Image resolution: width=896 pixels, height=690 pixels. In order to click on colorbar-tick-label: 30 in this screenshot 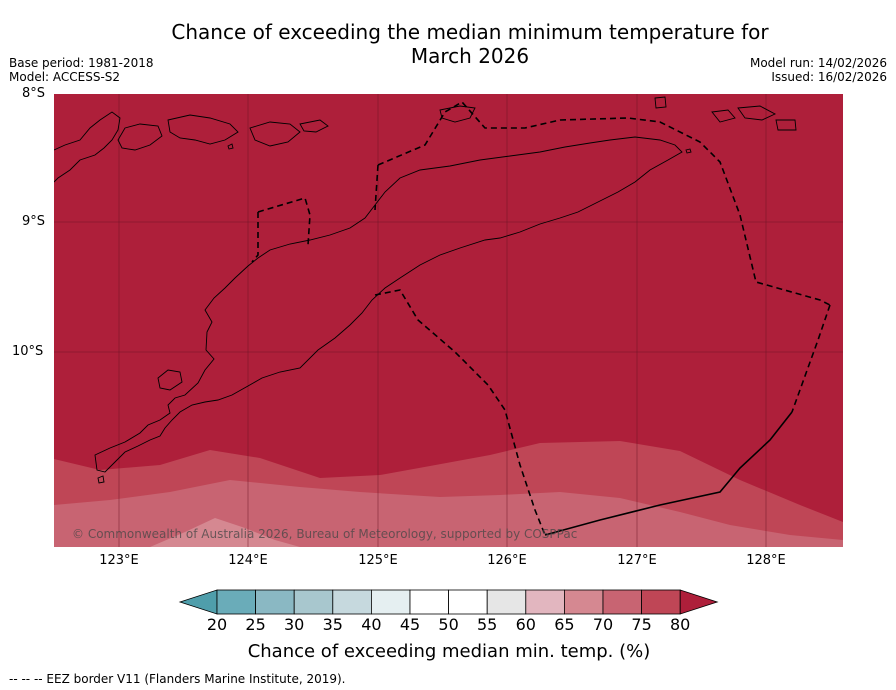, I will do `click(294, 624)`.